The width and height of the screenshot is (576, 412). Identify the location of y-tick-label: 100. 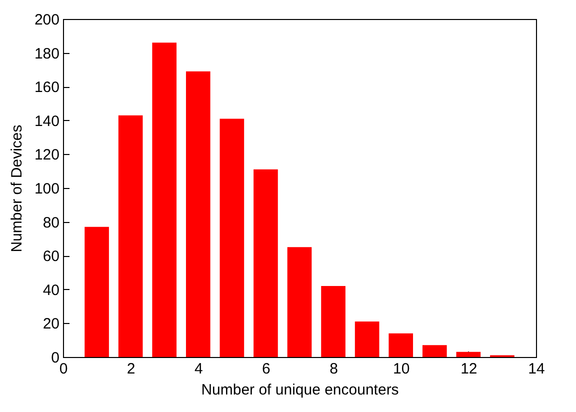
(47, 189).